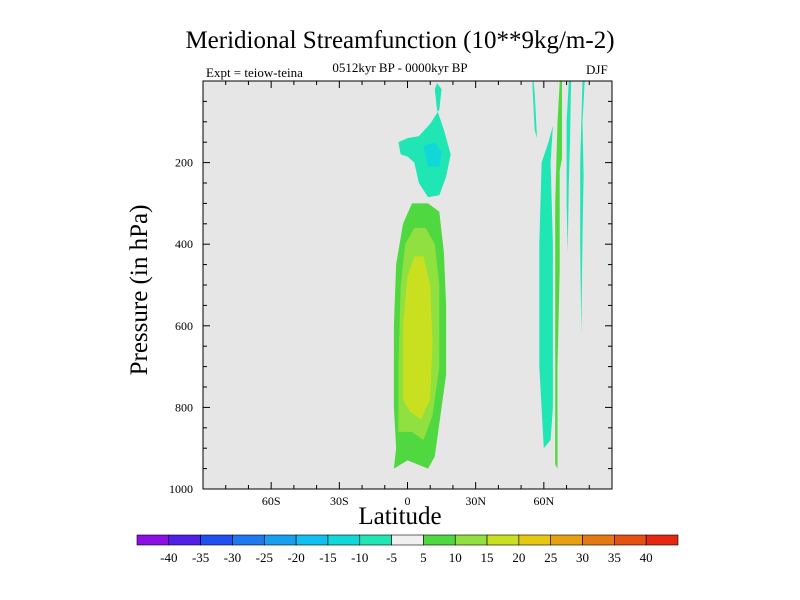 This screenshot has height=600, width=800. Describe the element at coordinates (418, 338) in the screenshot. I see `tropical-positive-cell-core` at that location.